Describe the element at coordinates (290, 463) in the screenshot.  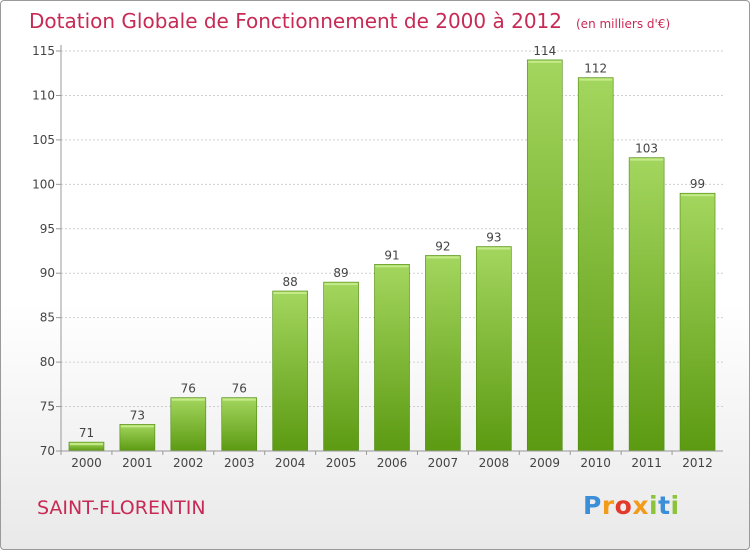
I see `x-tick-label: 2004` at that location.